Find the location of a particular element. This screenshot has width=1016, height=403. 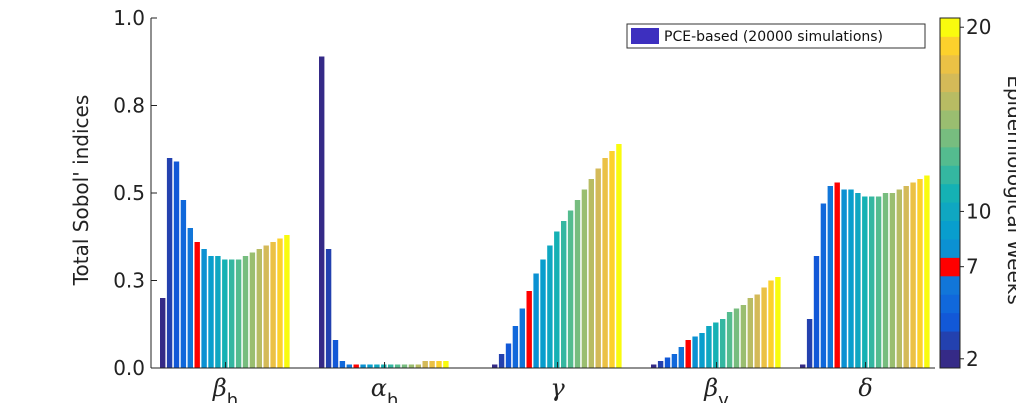

legend-box is located at coordinates (776, 36).